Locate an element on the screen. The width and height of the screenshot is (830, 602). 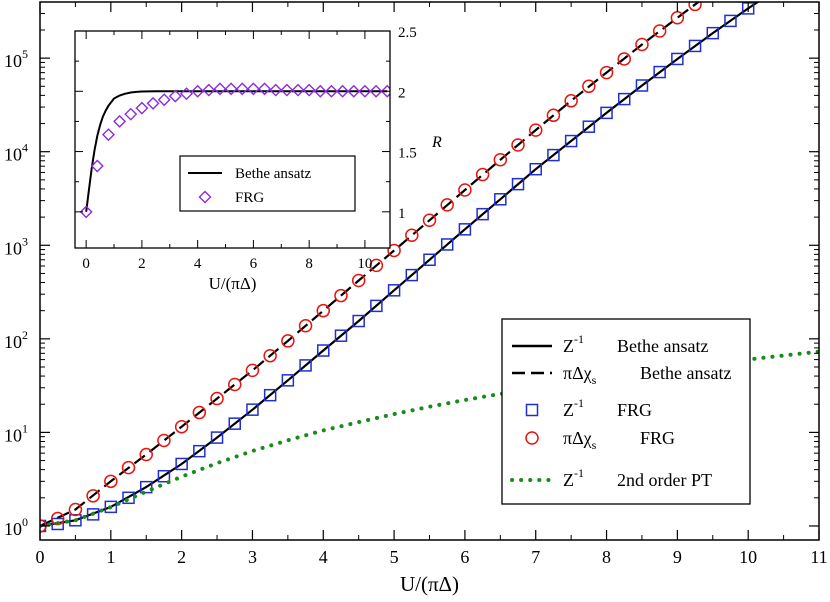
legend-box is located at coordinates (626, 411).